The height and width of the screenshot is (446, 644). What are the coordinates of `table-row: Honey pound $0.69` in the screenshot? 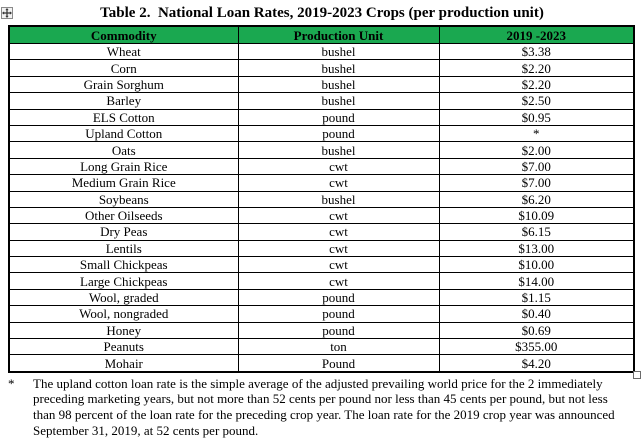 It's located at (321, 330).